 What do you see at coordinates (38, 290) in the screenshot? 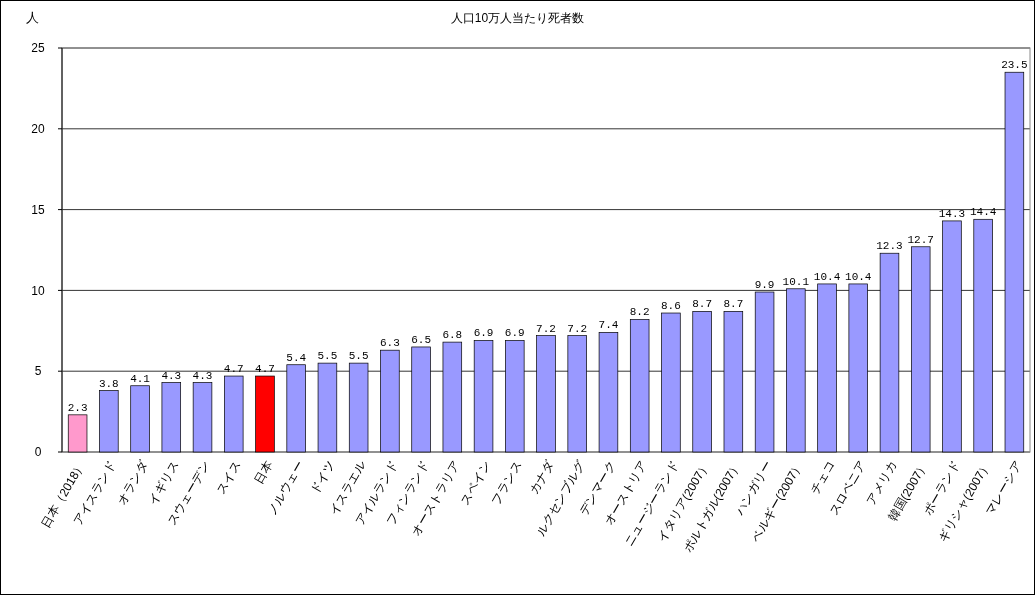
I see `y-tick-label: 10` at bounding box center [38, 290].